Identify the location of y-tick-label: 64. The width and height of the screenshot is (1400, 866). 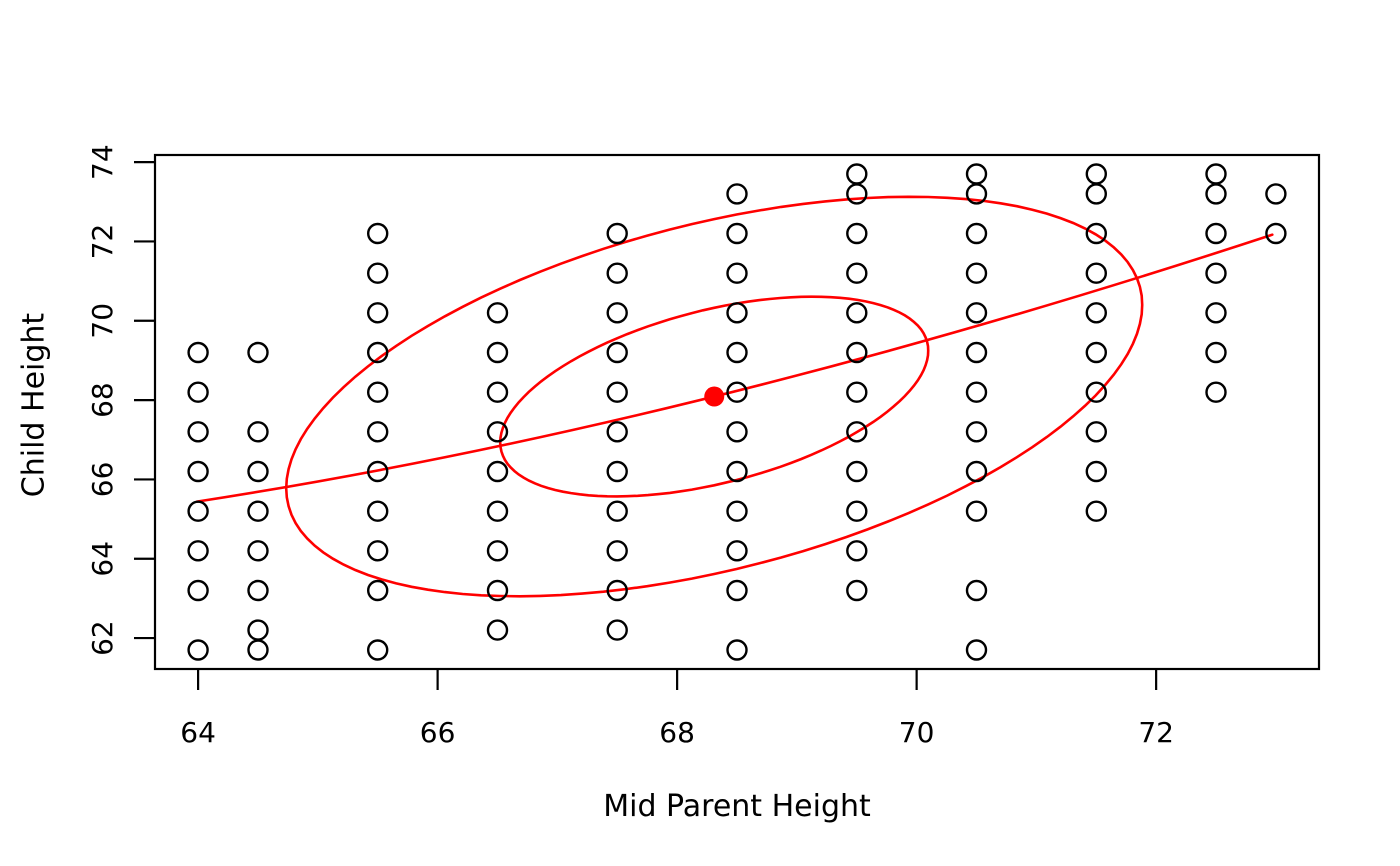
(102, 559).